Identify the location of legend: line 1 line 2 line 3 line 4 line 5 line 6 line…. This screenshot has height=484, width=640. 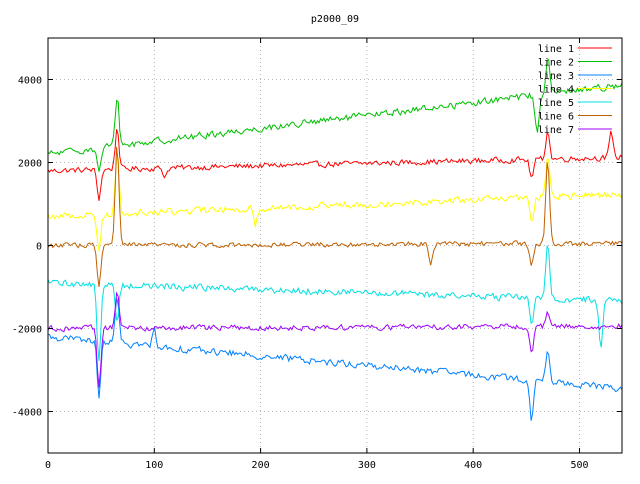
(575, 90).